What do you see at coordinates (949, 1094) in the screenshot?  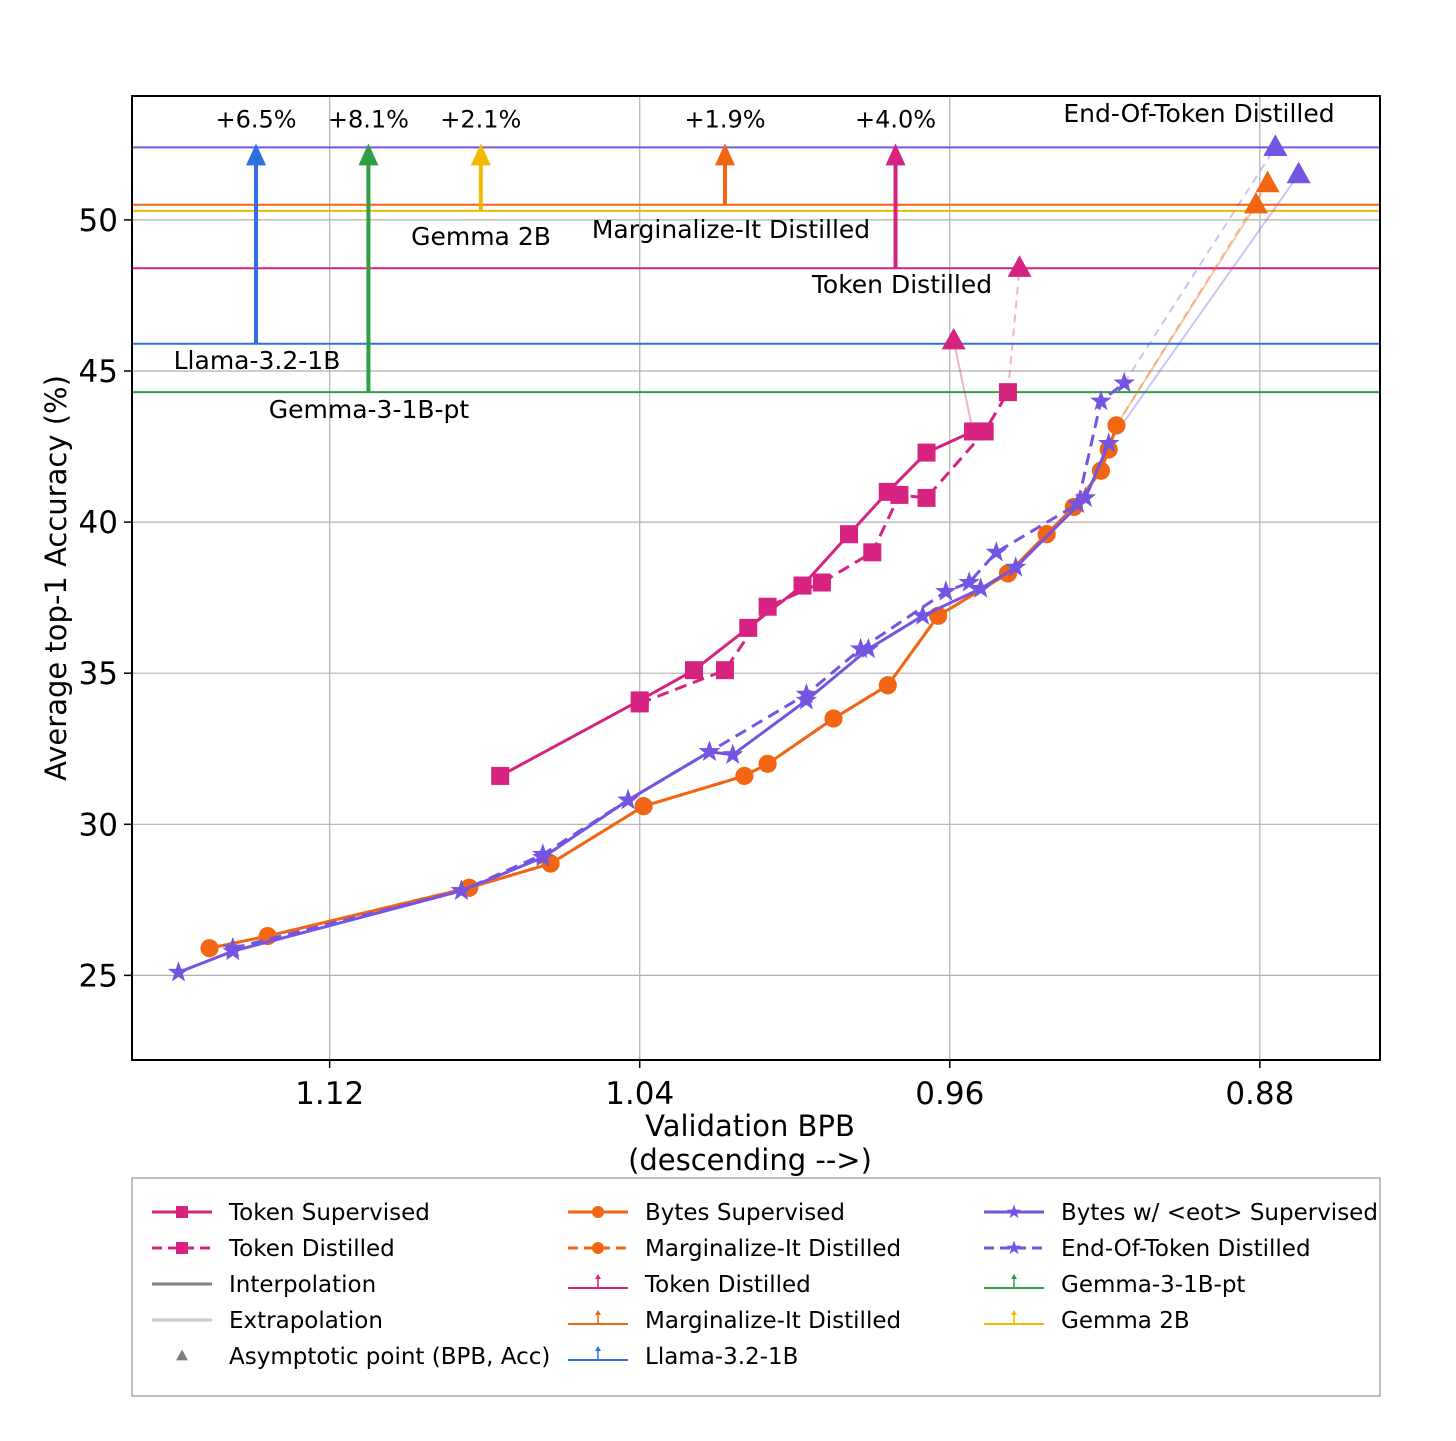 I see `x-tick-label: 0.96` at bounding box center [949, 1094].